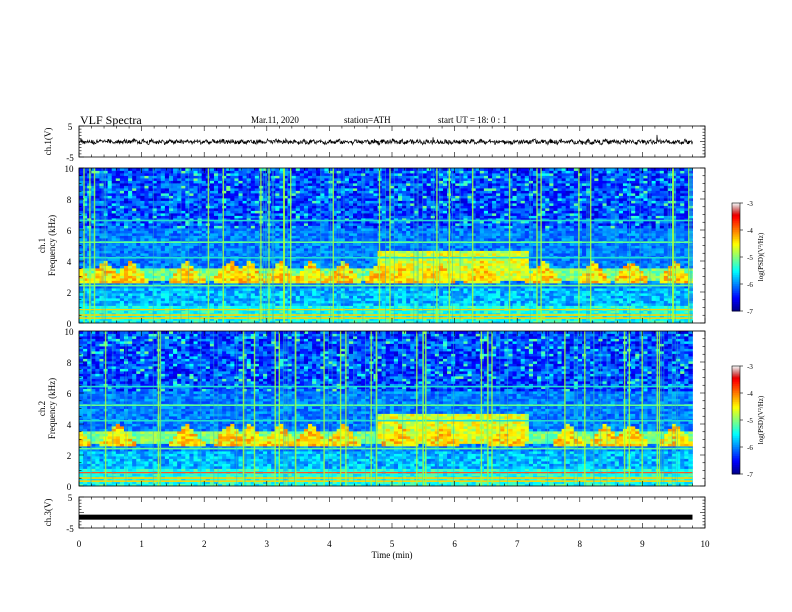  Describe the element at coordinates (48, 513) in the screenshot. I see `ch3-waveform-ylabel: ch.3(V)` at that location.